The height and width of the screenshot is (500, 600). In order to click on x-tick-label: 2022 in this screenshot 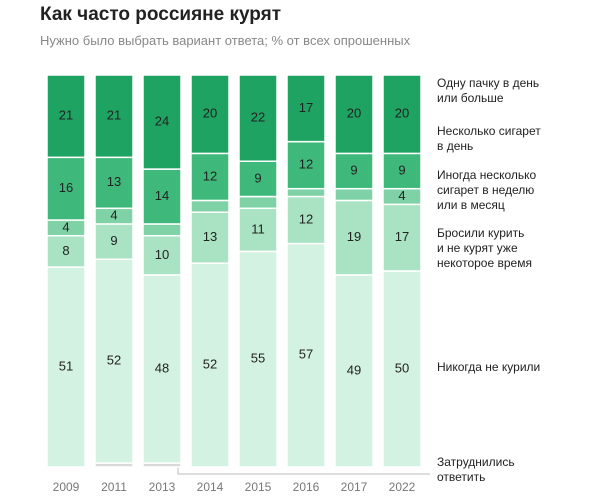, I will do `click(402, 487)`.